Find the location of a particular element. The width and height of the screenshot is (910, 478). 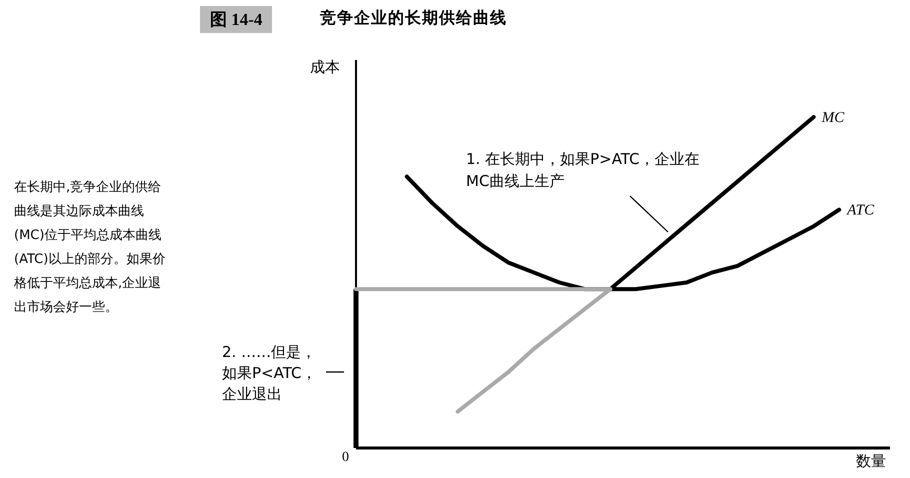

ylabel: 成本 is located at coordinates (325, 67).